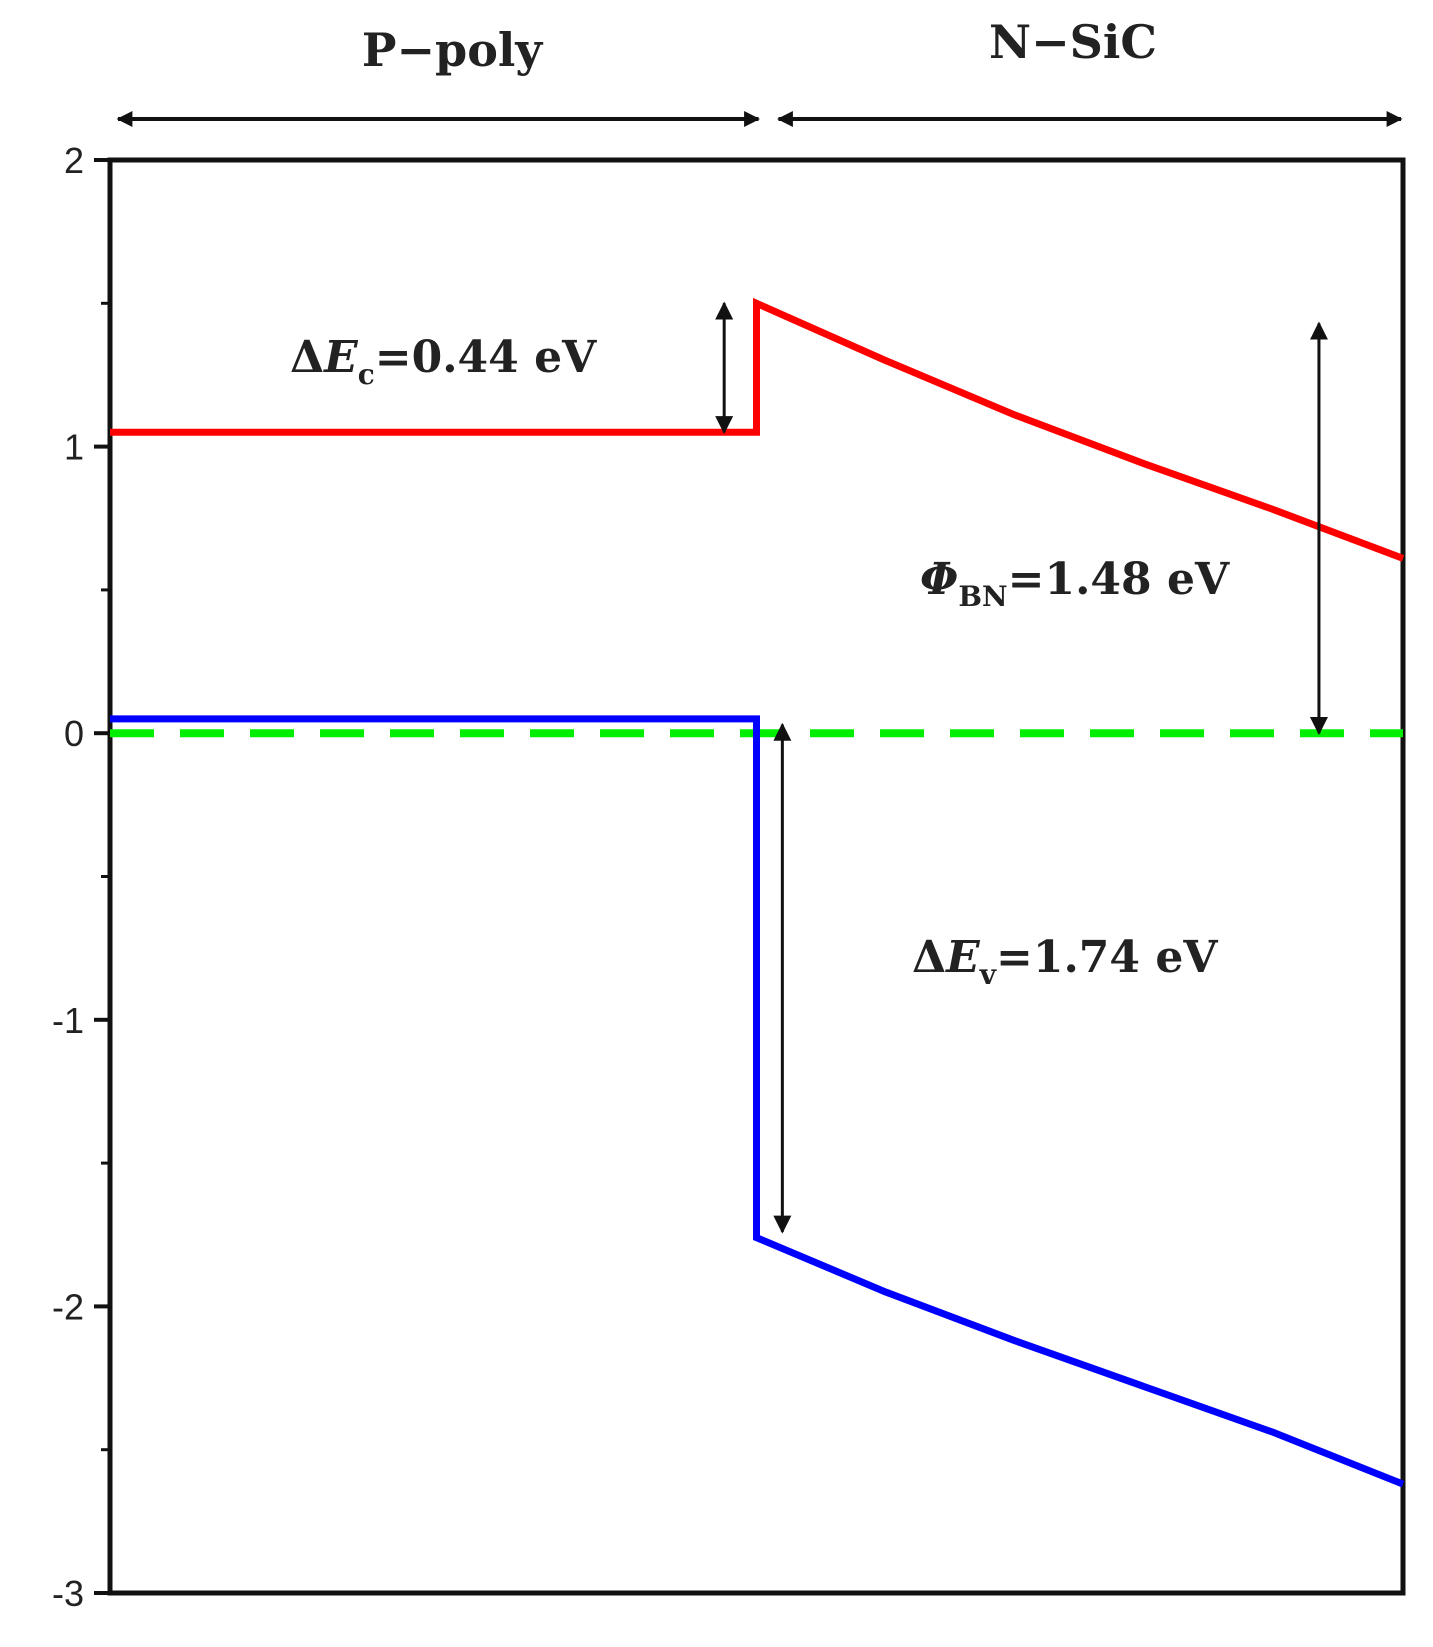 The height and width of the screenshot is (1647, 1433). Describe the element at coordinates (939, 579) in the screenshot. I see `annotation-phi-bn-var: Φ` at that location.